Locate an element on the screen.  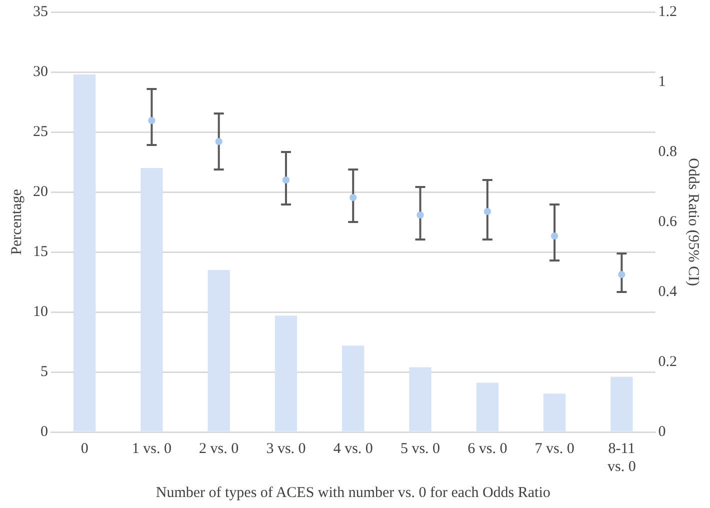
y2-tick-label: 0.4 is located at coordinates (668, 292).